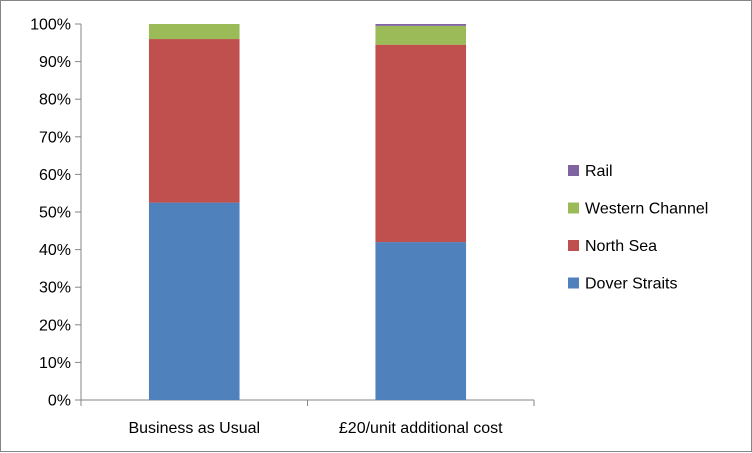 The width and height of the screenshot is (752, 453). I want to click on y-tick-label: 0%, so click(59, 401).